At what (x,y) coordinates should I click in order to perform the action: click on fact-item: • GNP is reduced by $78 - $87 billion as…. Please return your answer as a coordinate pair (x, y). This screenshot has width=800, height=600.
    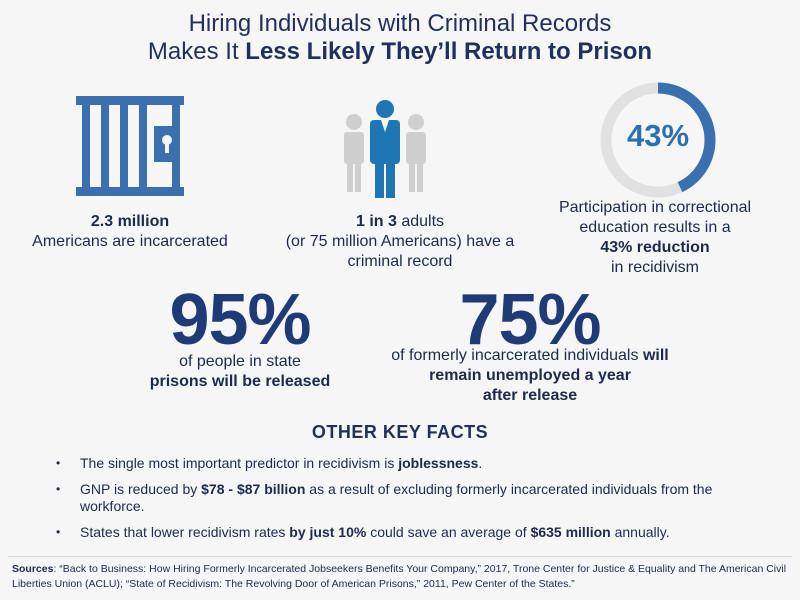
    Looking at the image, I should click on (400, 498).